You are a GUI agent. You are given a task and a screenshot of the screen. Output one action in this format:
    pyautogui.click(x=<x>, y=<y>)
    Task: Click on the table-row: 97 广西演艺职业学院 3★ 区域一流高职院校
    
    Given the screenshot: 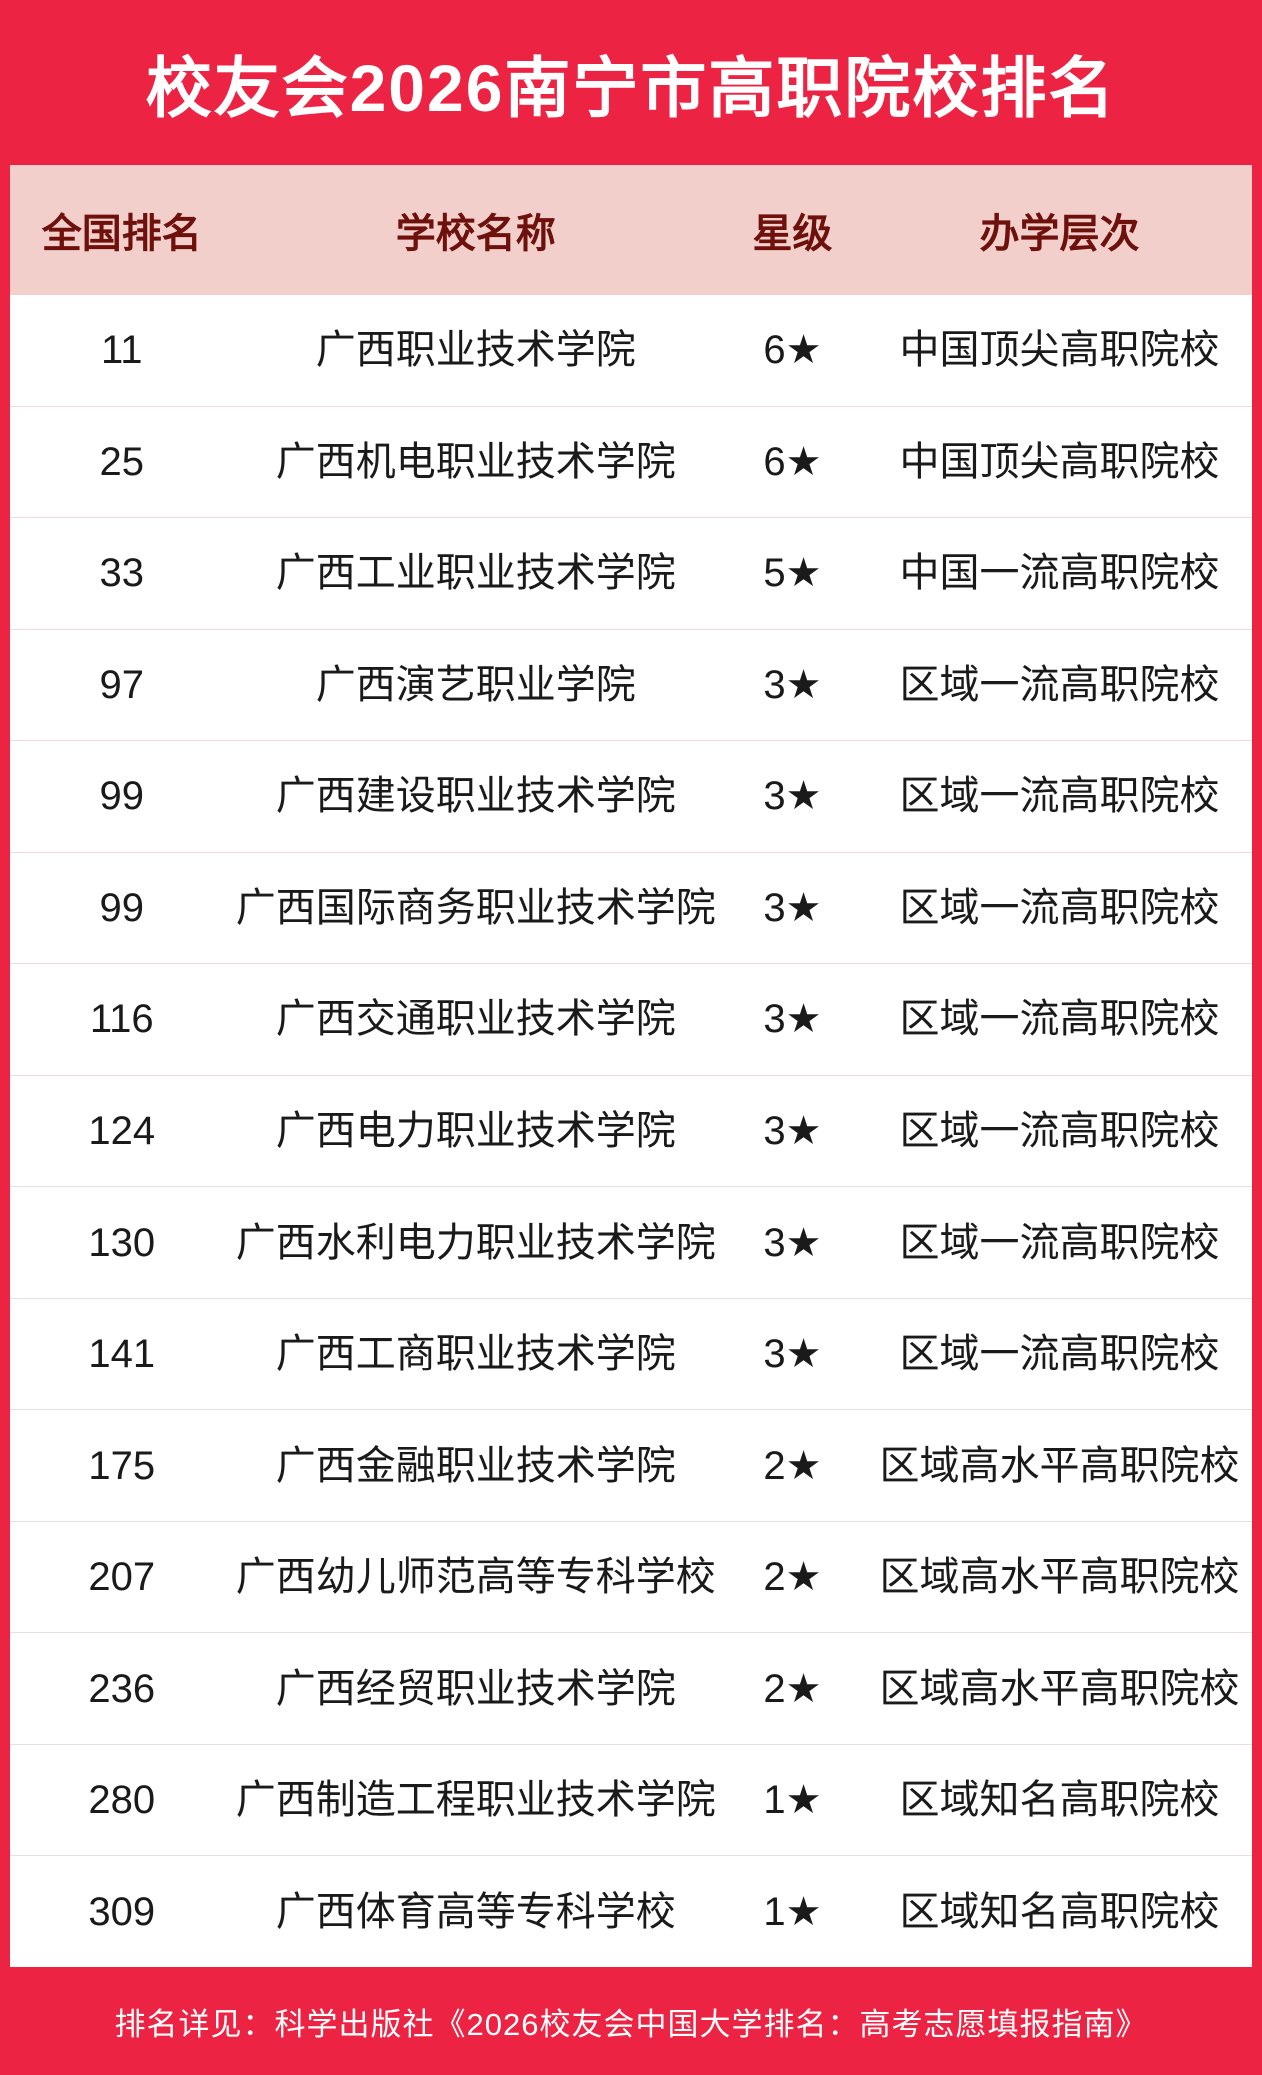 What is the action you would take?
    pyautogui.click(x=631, y=684)
    